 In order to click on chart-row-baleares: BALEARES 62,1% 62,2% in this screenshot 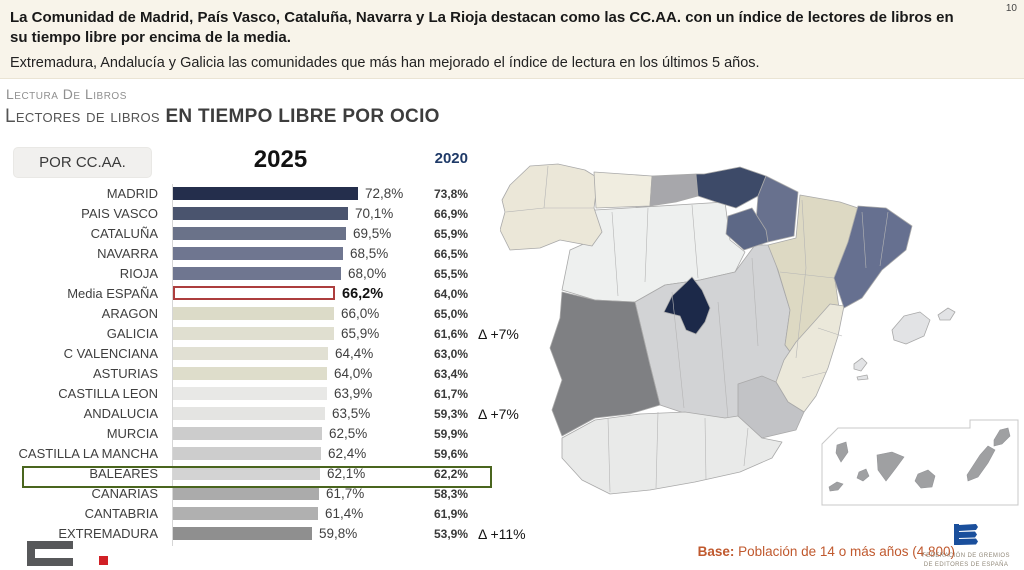, I will do `click(280, 474)`.